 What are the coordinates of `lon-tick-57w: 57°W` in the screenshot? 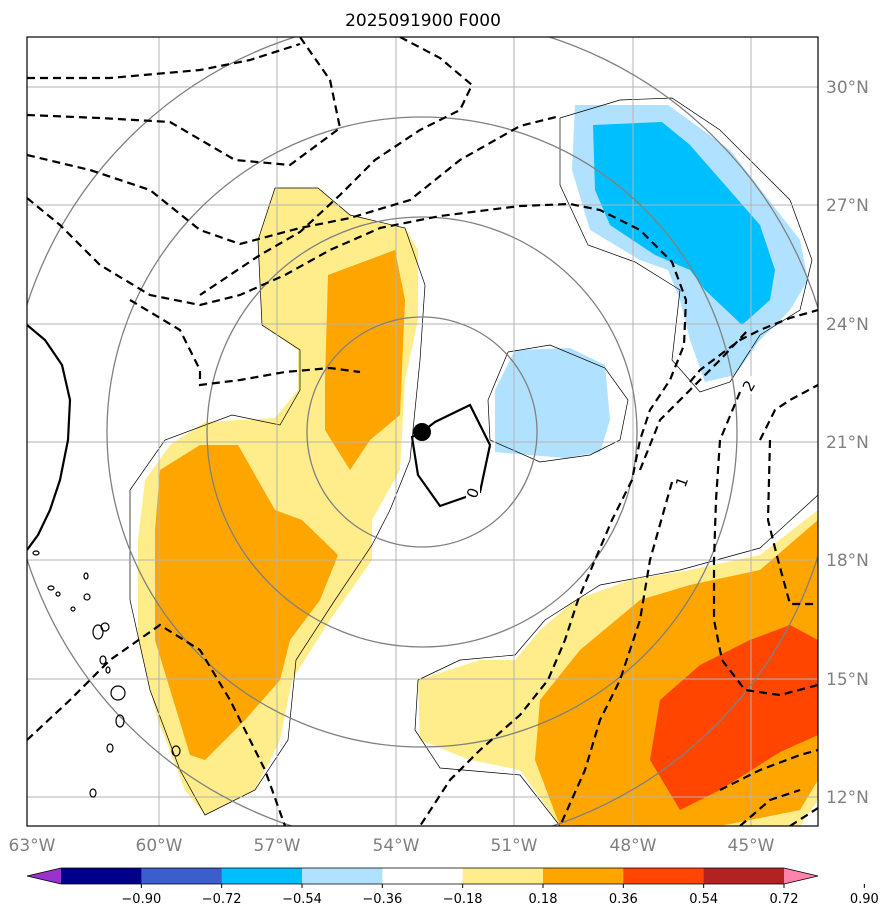 It's located at (277, 846).